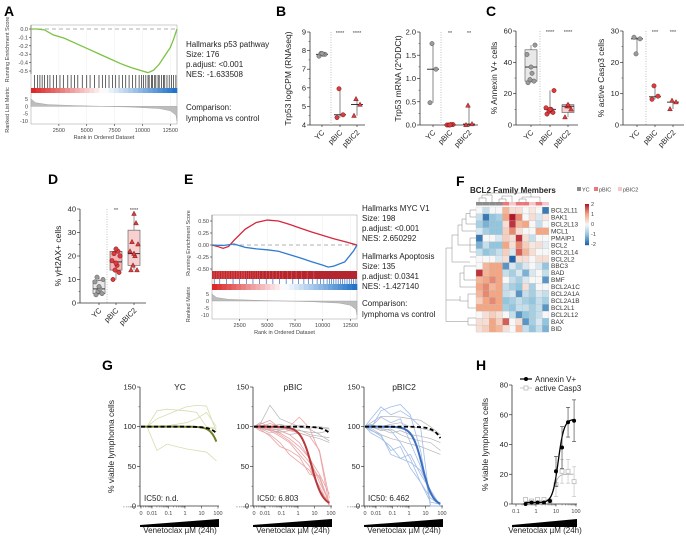  I want to click on control-sample-line, so click(402, 434).